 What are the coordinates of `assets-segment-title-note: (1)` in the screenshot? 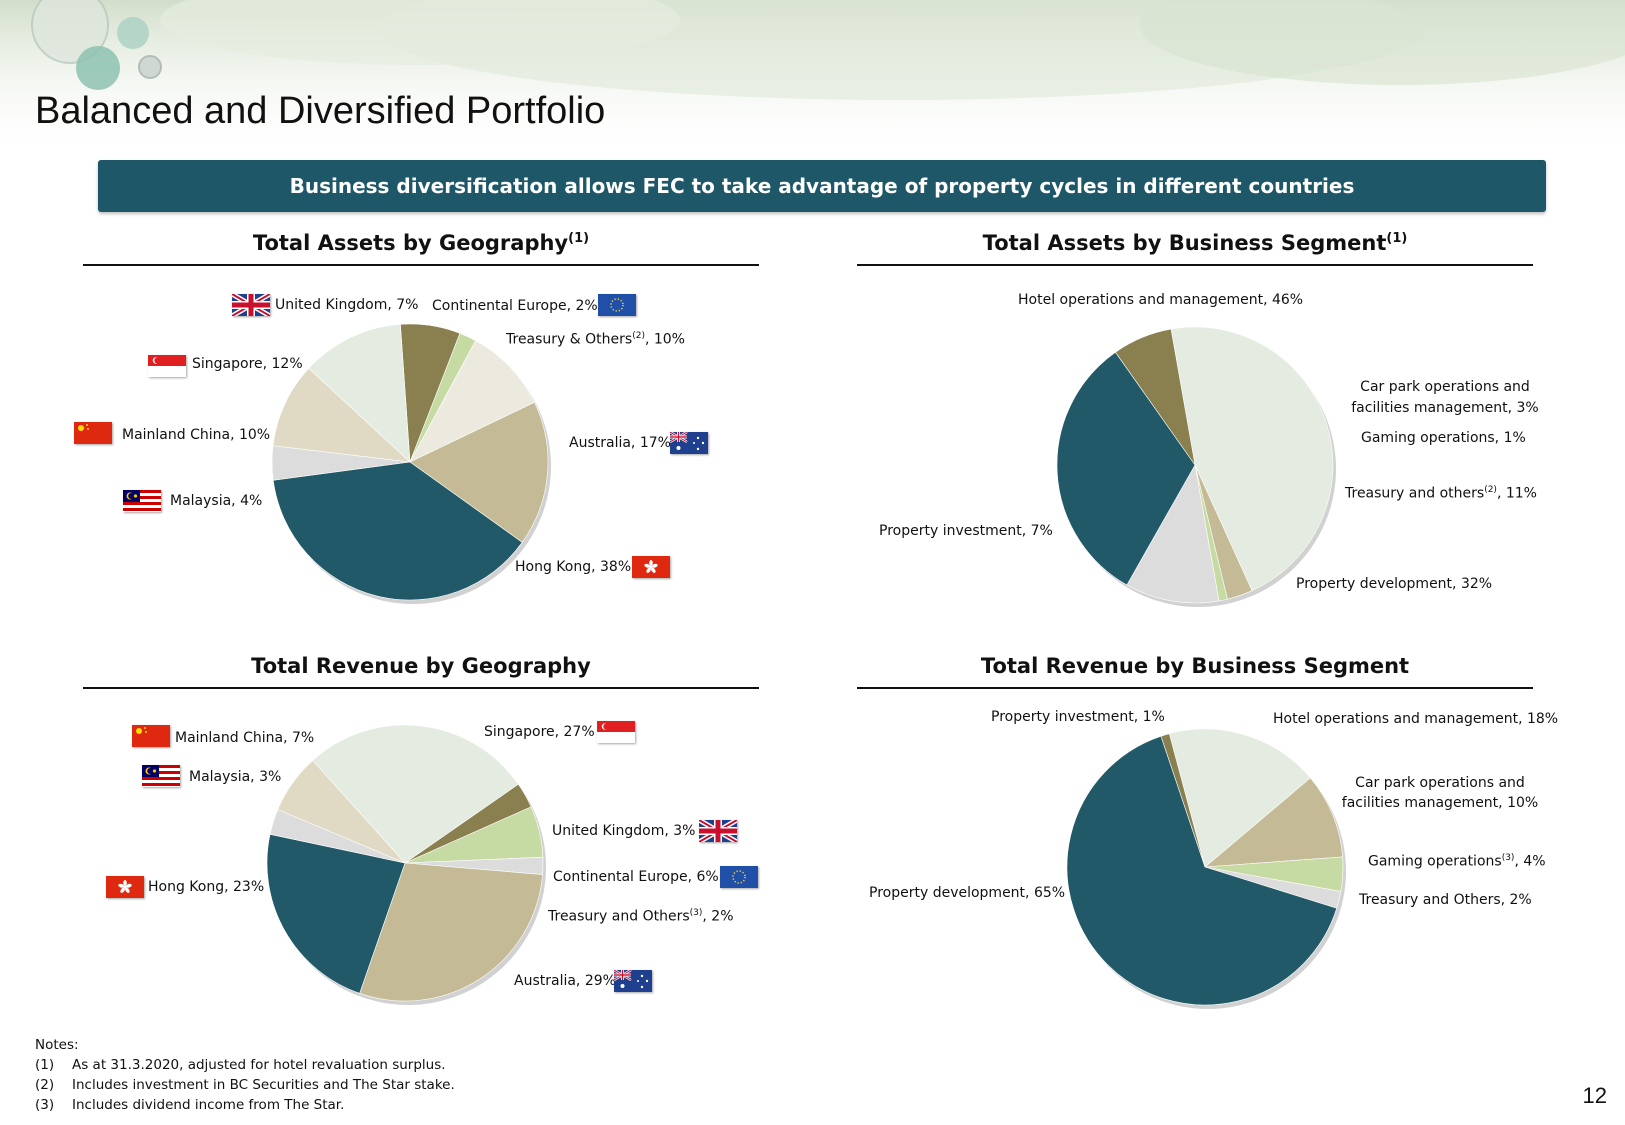 It's located at (1397, 238).